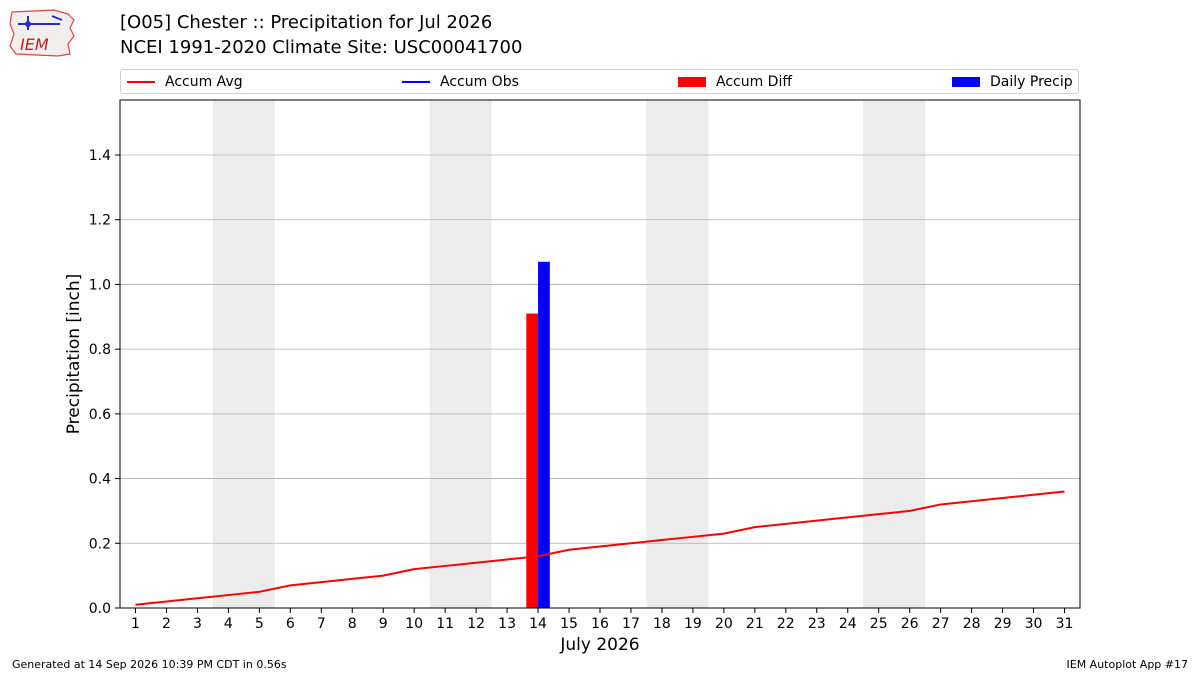 This screenshot has height=675, width=1200. What do you see at coordinates (445, 624) in the screenshot?
I see `x-tick-label: 11` at bounding box center [445, 624].